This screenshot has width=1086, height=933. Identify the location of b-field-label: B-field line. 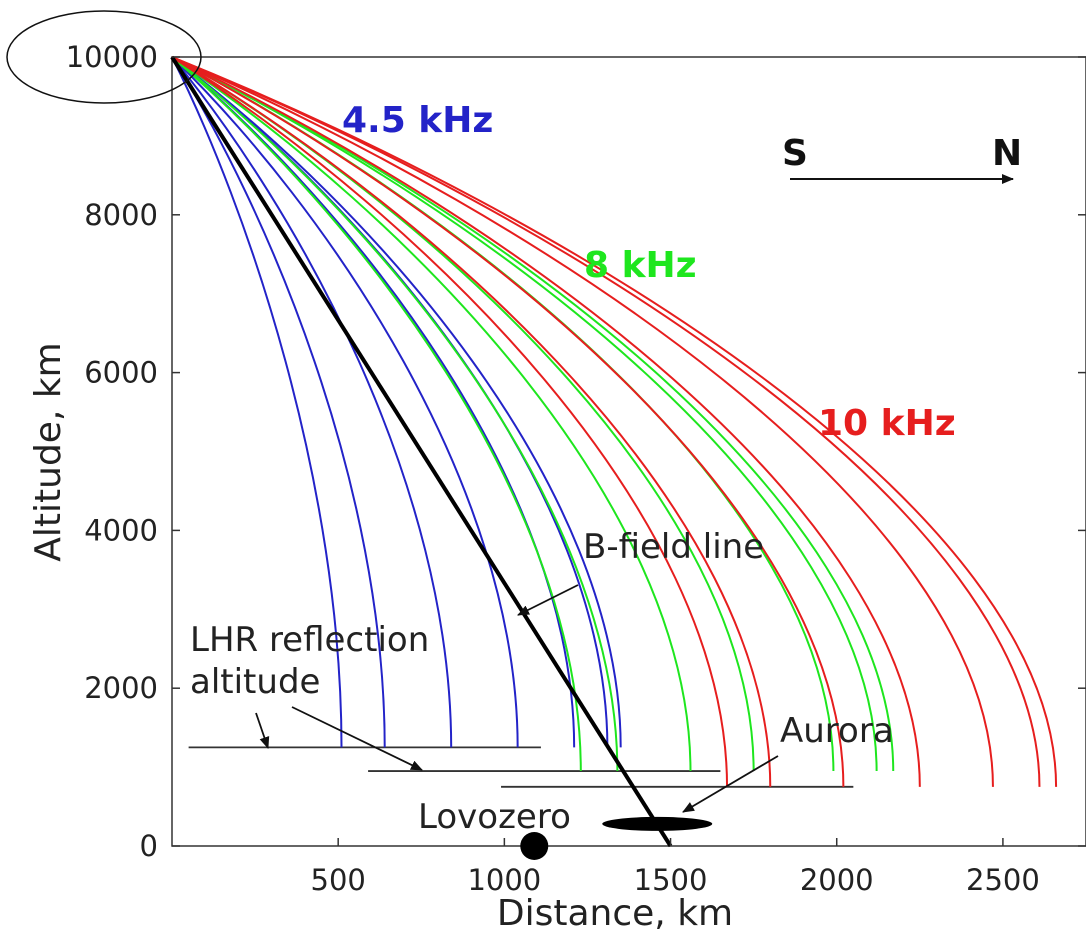
(673, 547).